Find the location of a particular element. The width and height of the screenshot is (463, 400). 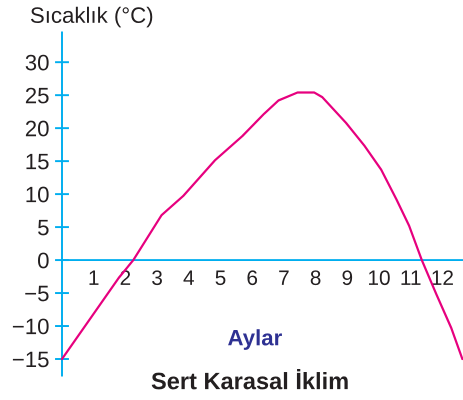

x-axis-title: Aylar is located at coordinates (255, 339).